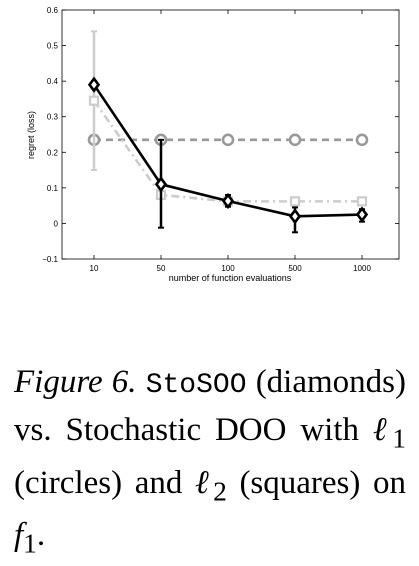 The width and height of the screenshot is (419, 566). Describe the element at coordinates (53, 188) in the screenshot. I see `y-tick-label: 0.1` at that location.